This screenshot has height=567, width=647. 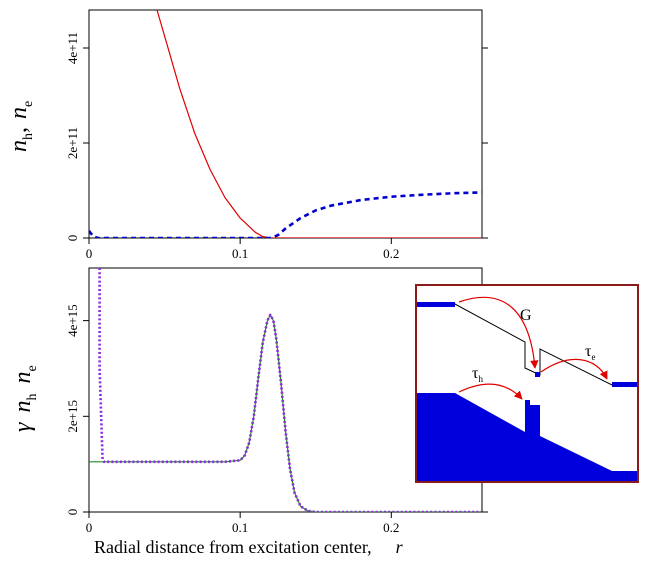 What do you see at coordinates (19, 113) in the screenshot?
I see `top-ylabel-n2: n` at bounding box center [19, 113].